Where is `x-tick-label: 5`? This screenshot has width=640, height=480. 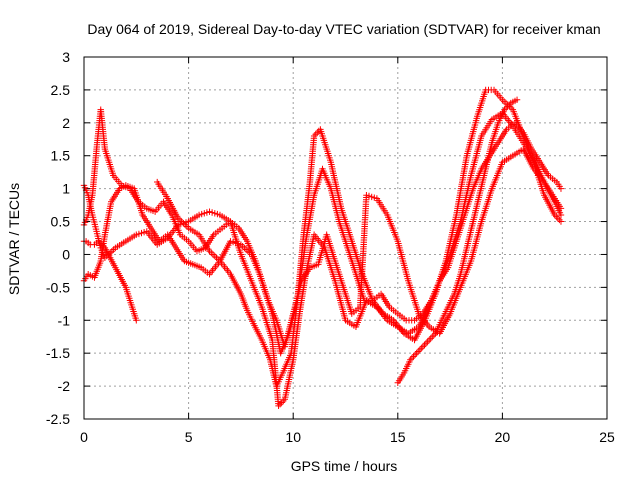 x-tick-label: 5 is located at coordinates (189, 437).